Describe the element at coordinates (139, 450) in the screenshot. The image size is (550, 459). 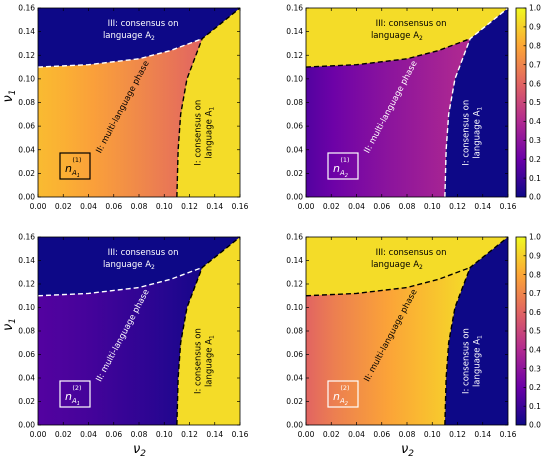
I see `x-axis-label: ν2` at that location.